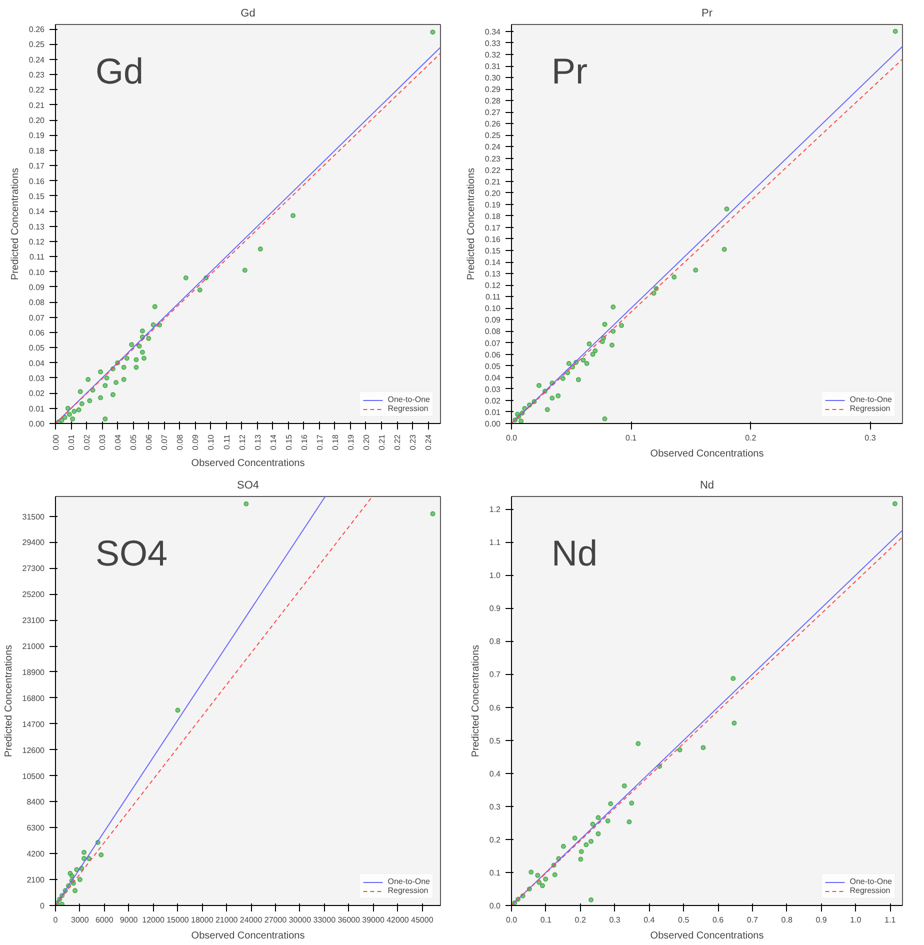 This screenshot has width=924, height=945. Describe the element at coordinates (36, 802) in the screenshot. I see `y-tick-label: 8400` at that location.